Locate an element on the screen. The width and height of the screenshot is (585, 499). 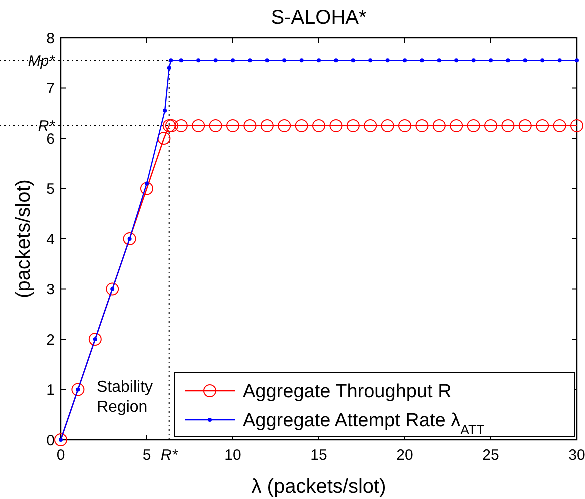
legend-label: Aggregate Attempt Rate λ$_{ATT}$ is located at coordinates (364, 424).